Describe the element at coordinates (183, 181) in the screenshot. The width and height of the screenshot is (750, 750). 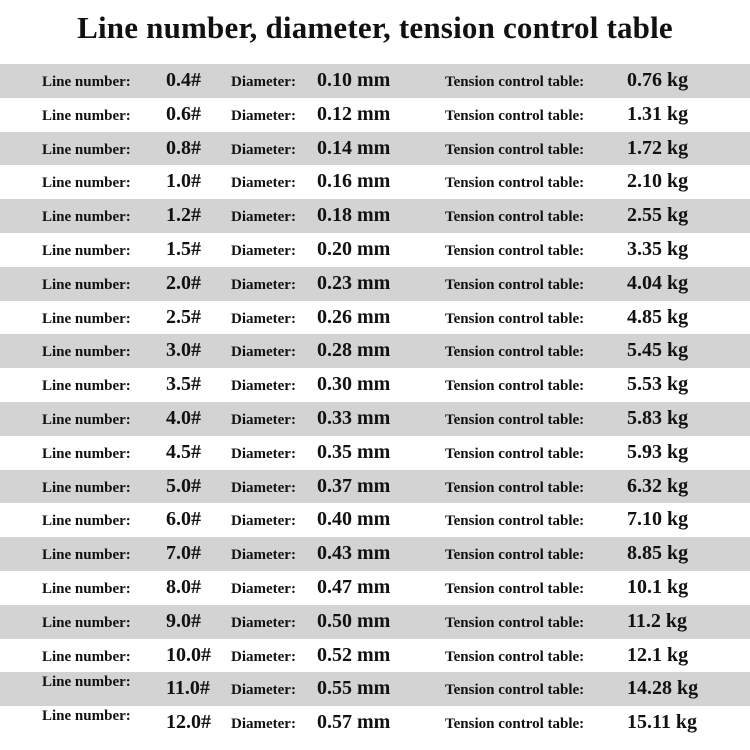
I see `line-number-value: 1.0#` at that location.